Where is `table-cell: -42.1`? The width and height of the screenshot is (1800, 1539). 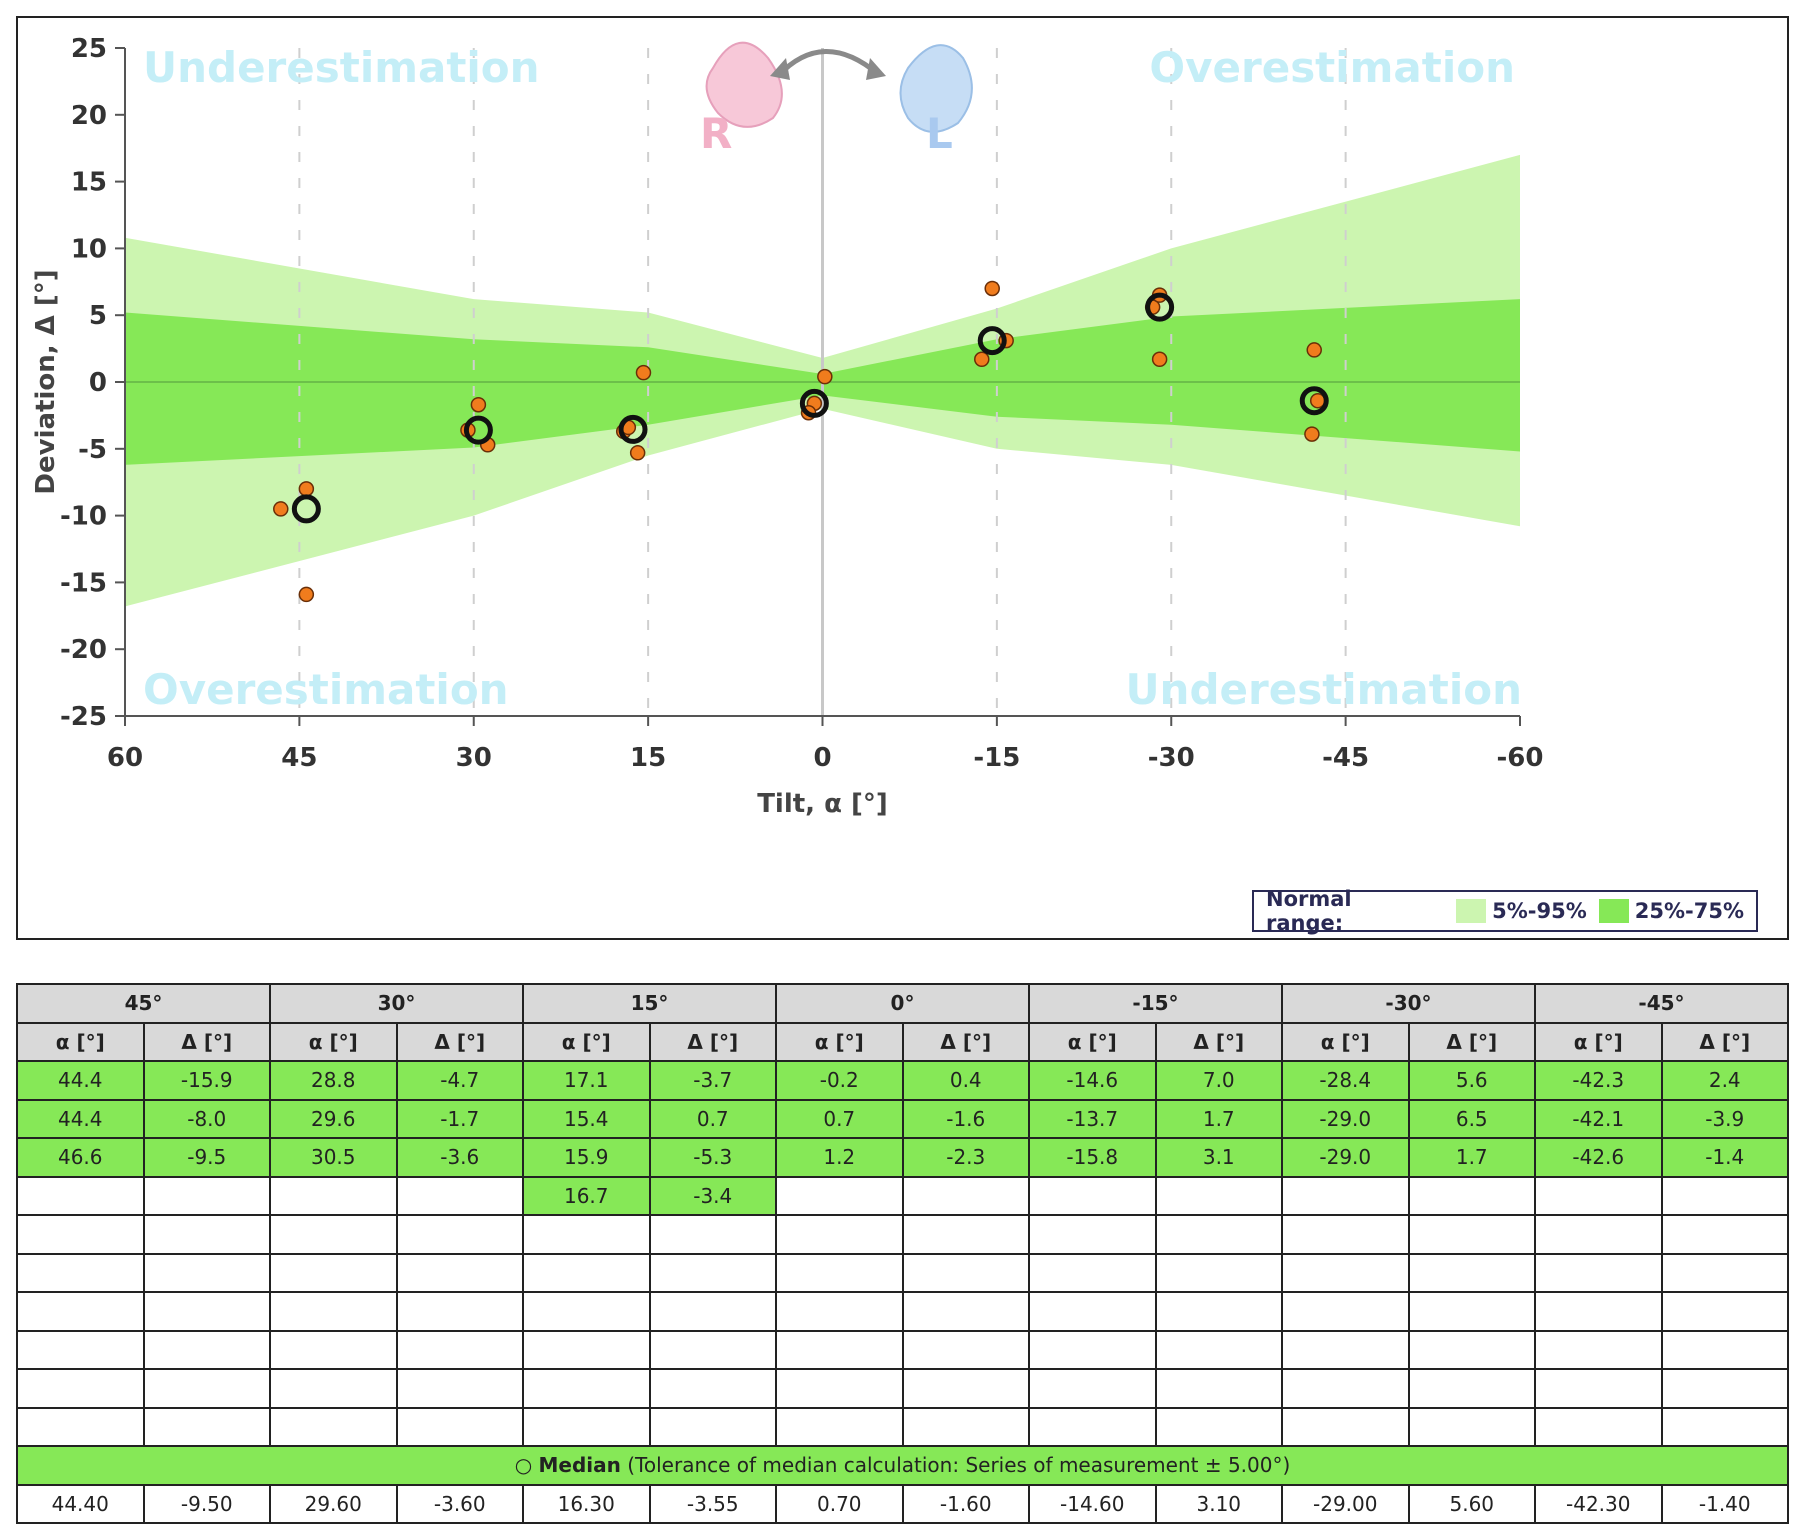 table-cell: -42.1 is located at coordinates (1598, 1118).